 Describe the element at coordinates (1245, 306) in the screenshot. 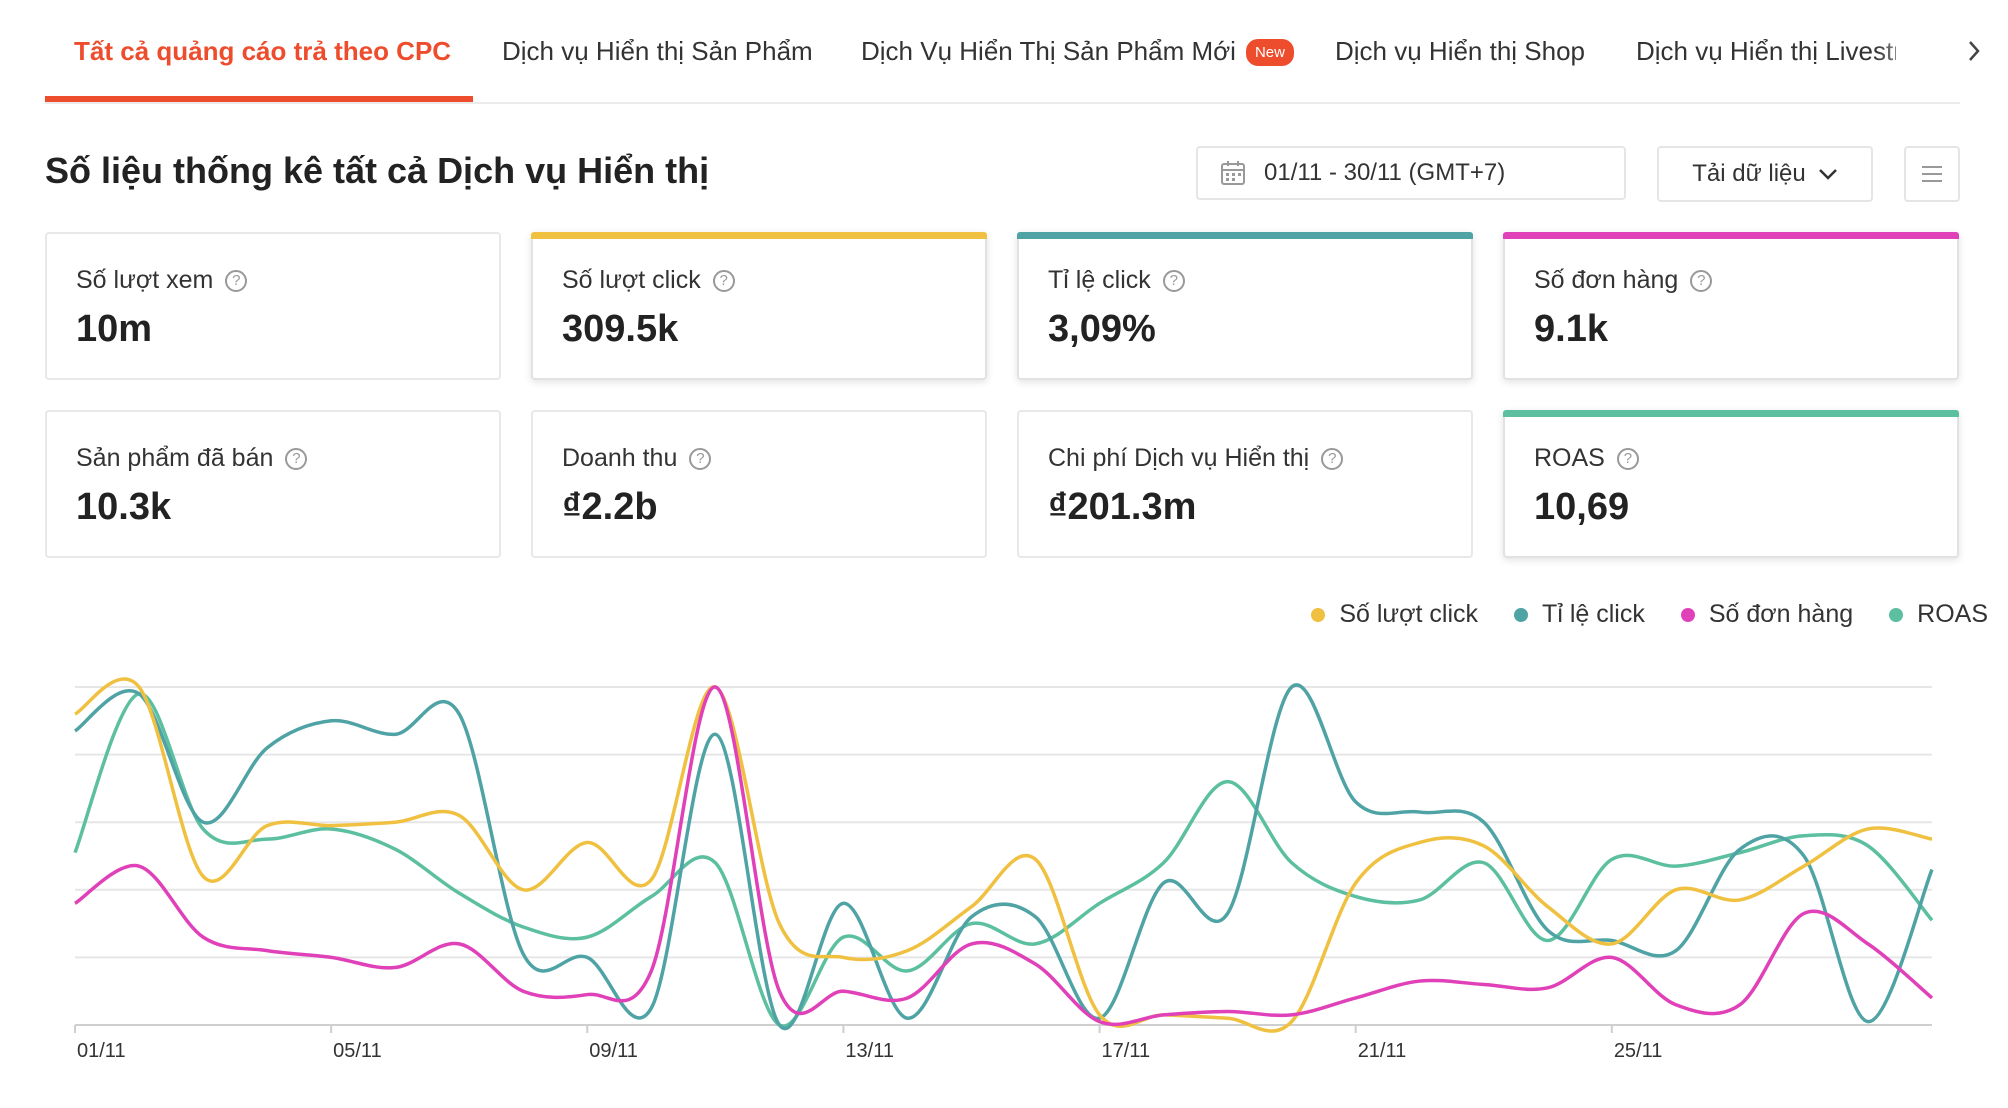

I see `metric-card-ctr: Tỉ lệ click? 3,09%` at that location.